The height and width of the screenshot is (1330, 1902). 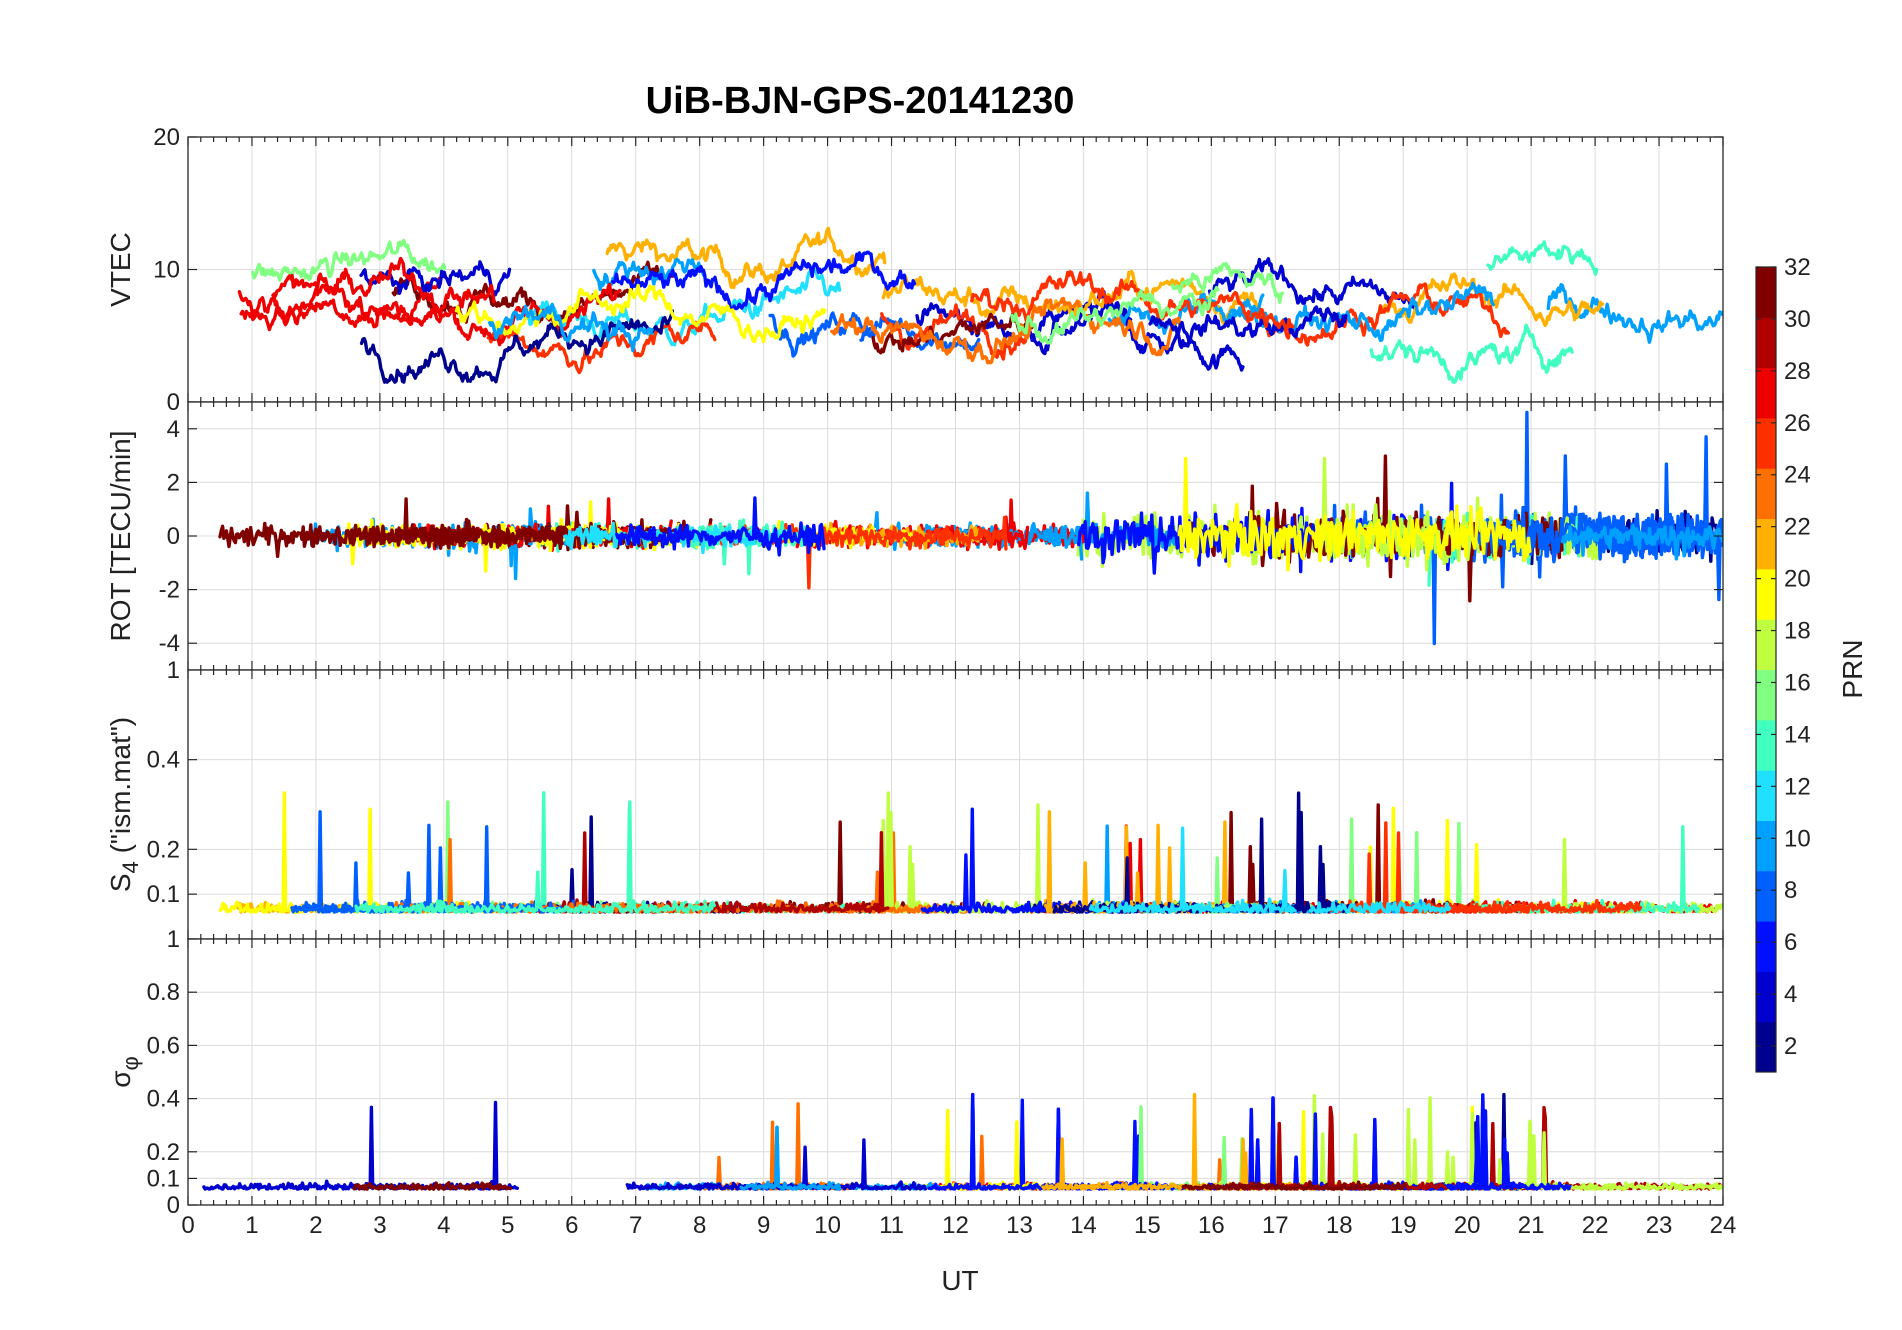 What do you see at coordinates (1790, 1046) in the screenshot?
I see `colorbar-tick-label: 2` at bounding box center [1790, 1046].